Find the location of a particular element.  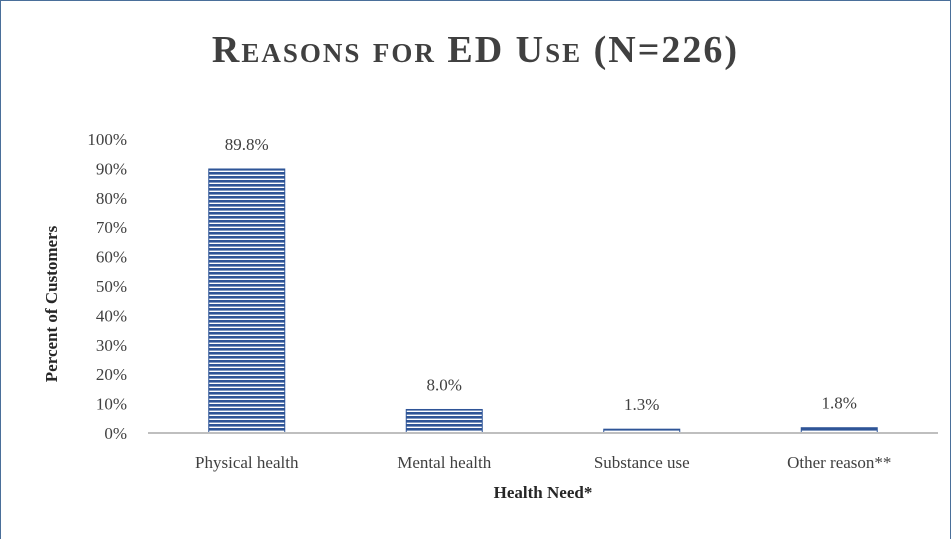

y-tick-label: 50% is located at coordinates (111, 286).